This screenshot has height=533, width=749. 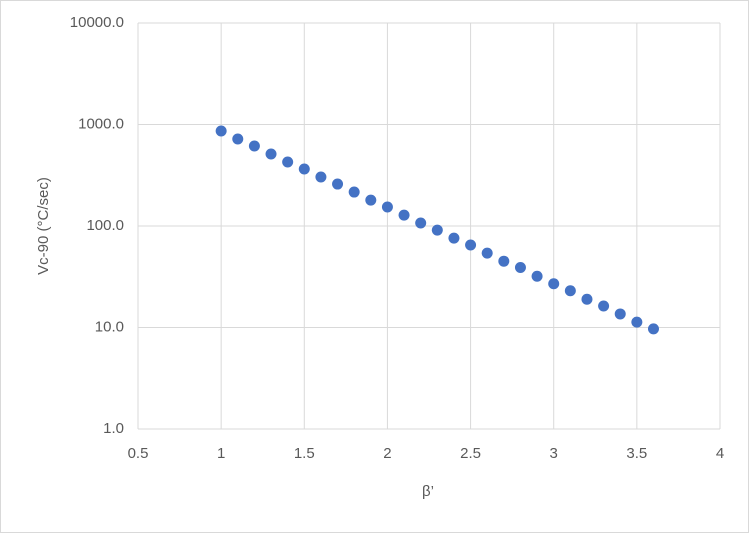 I want to click on x-tick-label: 2, so click(x=387, y=453).